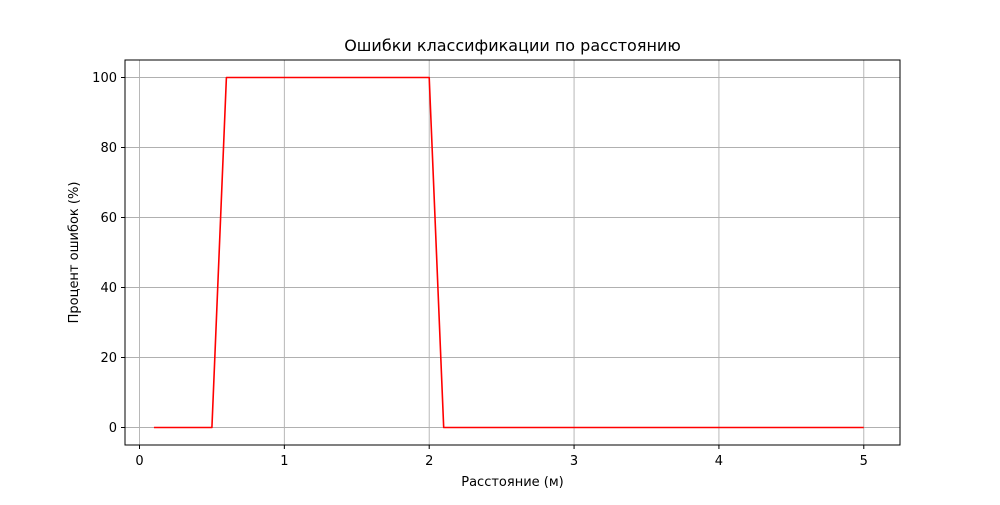  I want to click on y-tick-label: 40, so click(108, 288).